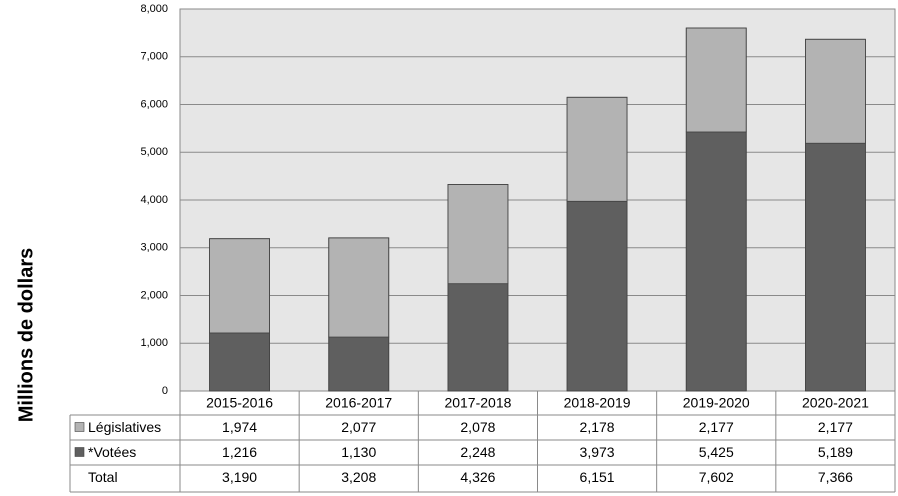  What do you see at coordinates (154, 57) in the screenshot?
I see `y-tick-label: 7,000` at bounding box center [154, 57].